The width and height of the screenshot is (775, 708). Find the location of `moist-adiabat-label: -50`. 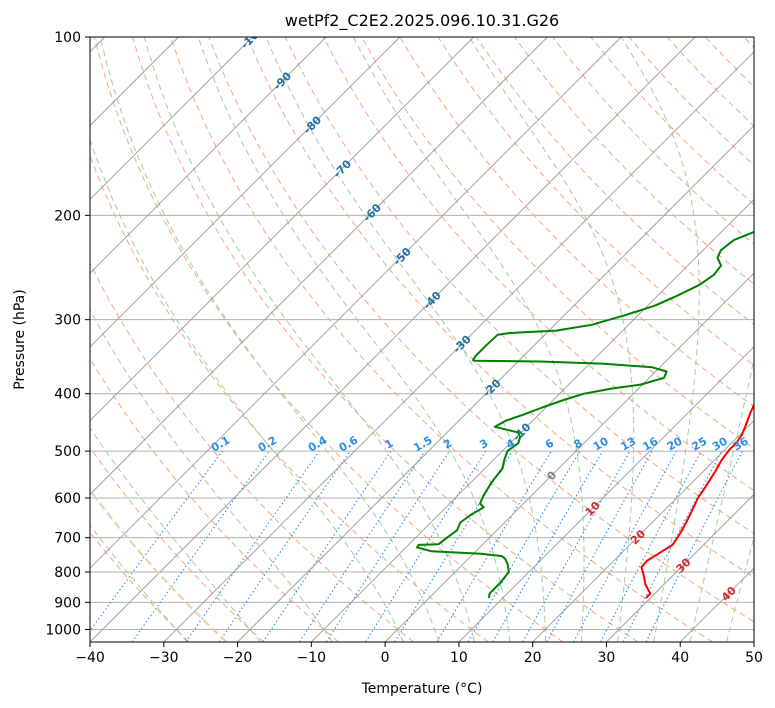

moist-adiabat-label: -50 is located at coordinates (402, 256).